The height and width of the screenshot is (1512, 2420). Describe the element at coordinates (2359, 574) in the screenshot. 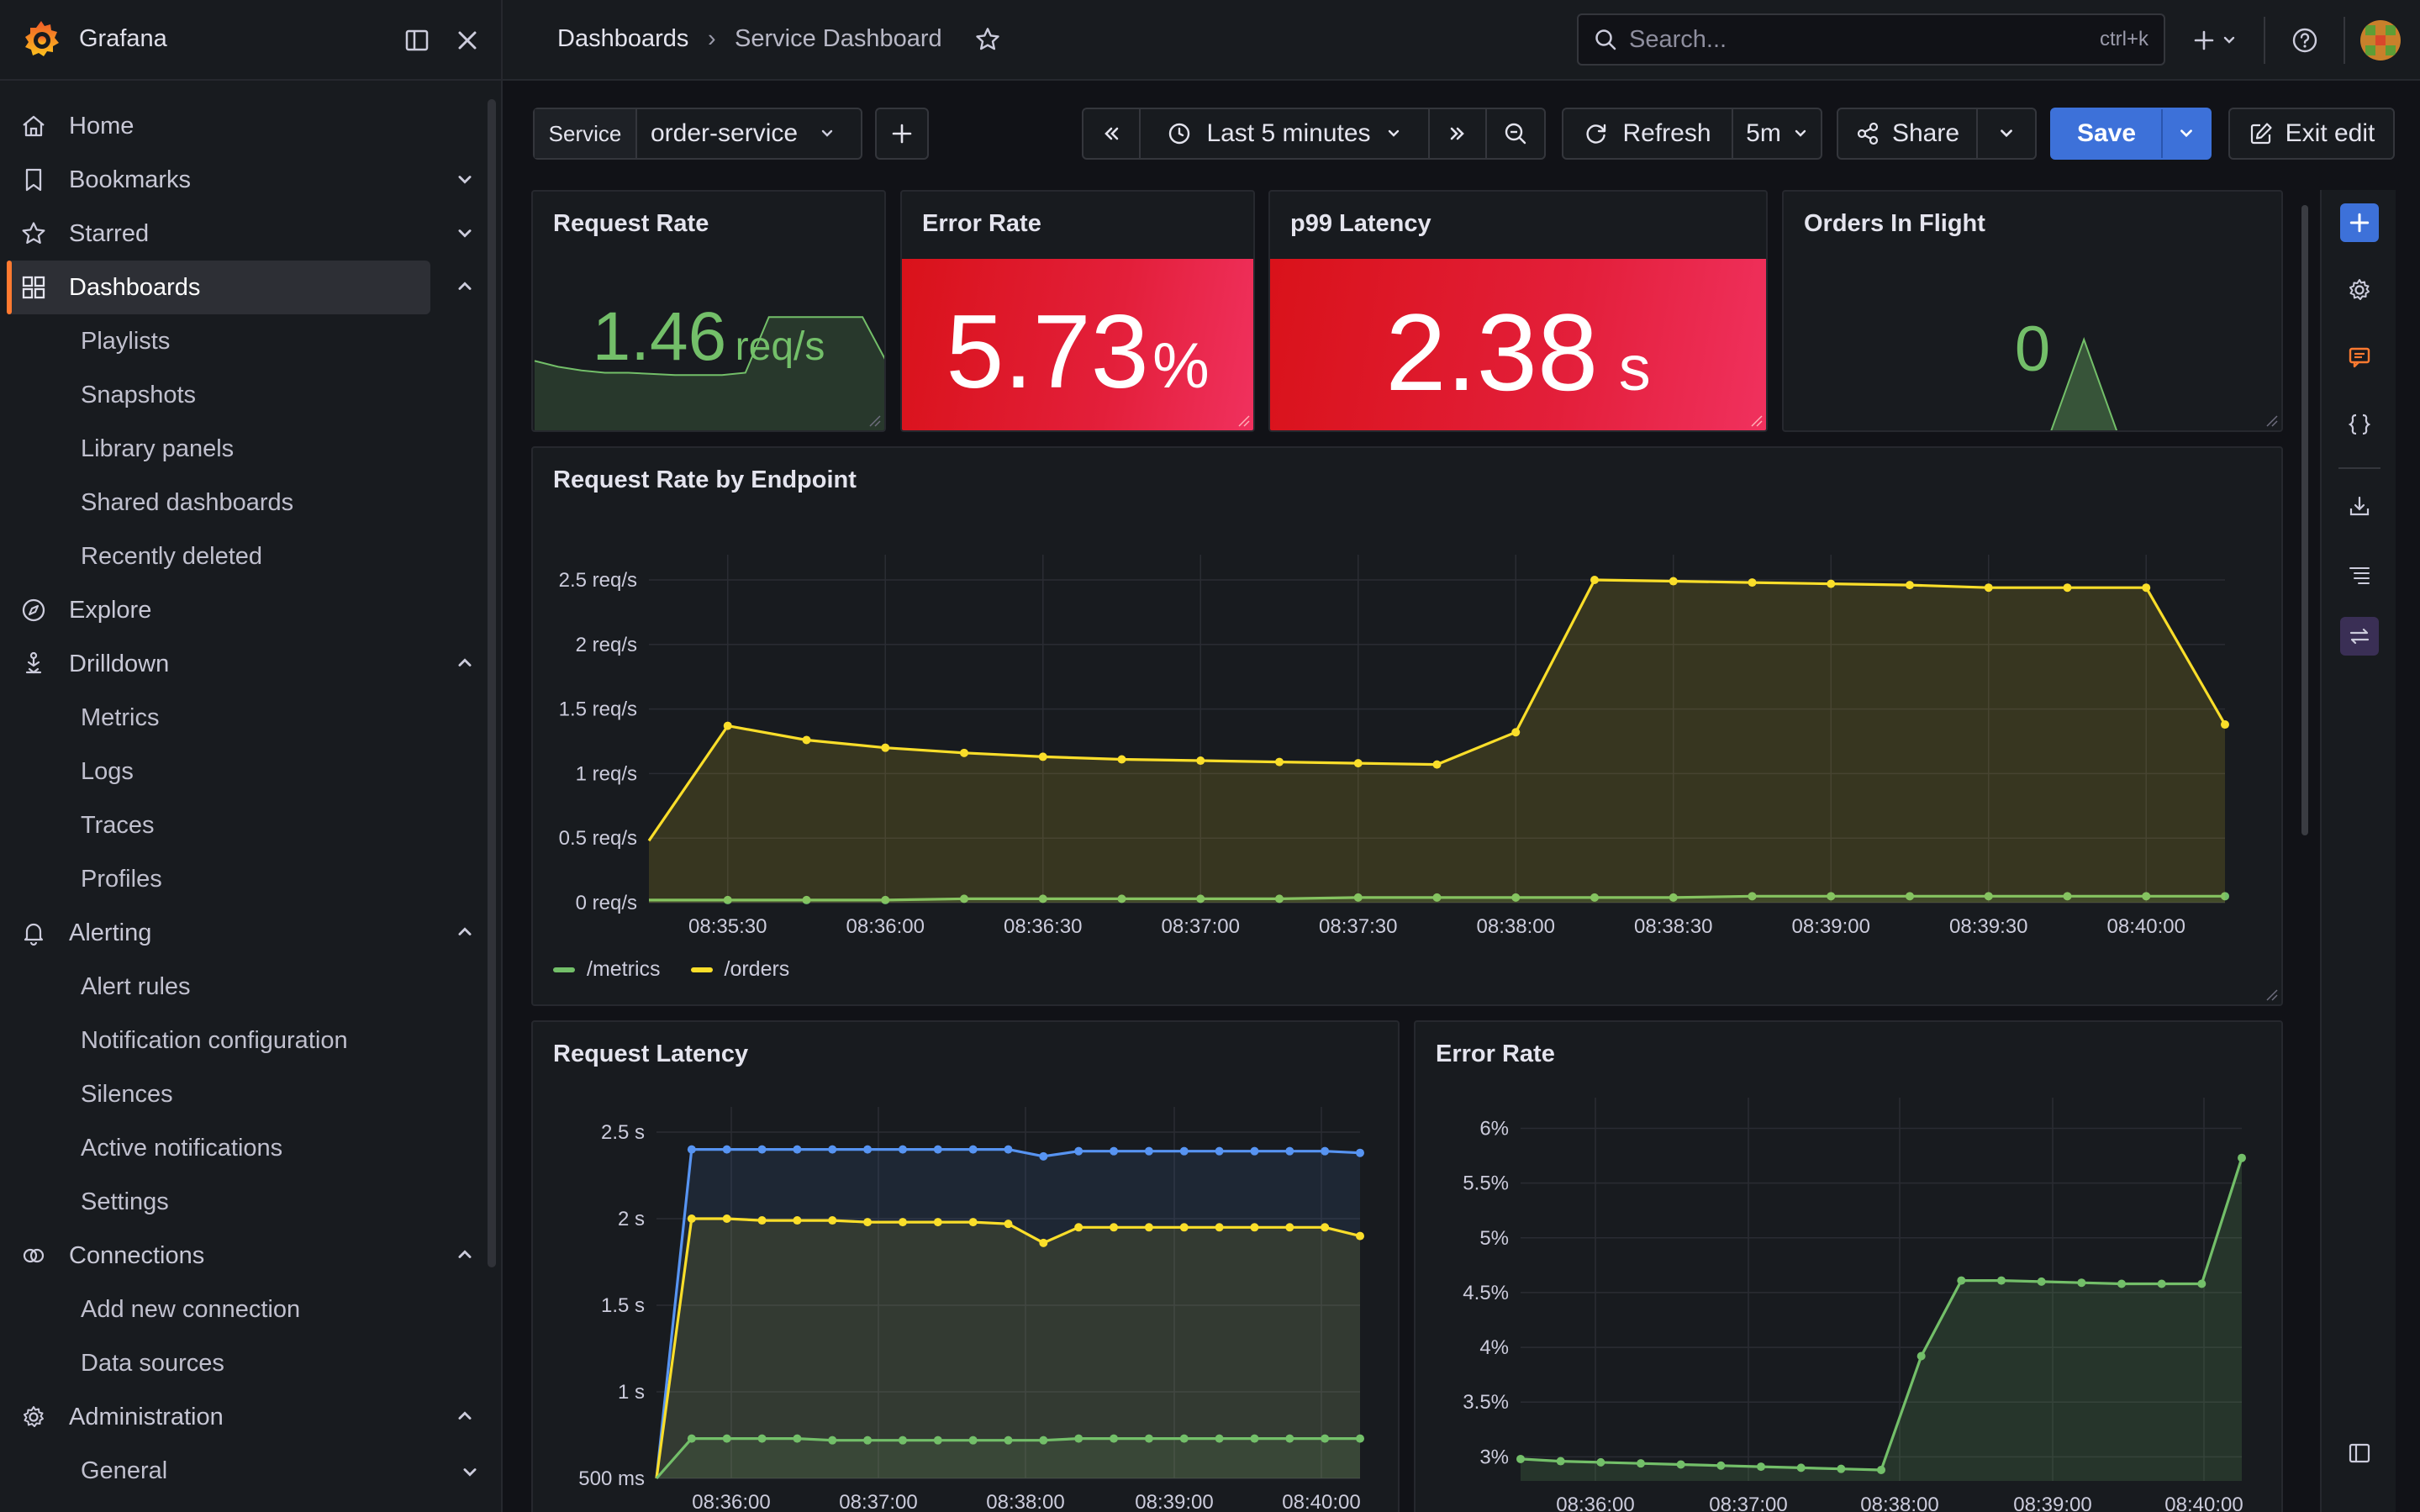

I see `outline-list-button` at that location.